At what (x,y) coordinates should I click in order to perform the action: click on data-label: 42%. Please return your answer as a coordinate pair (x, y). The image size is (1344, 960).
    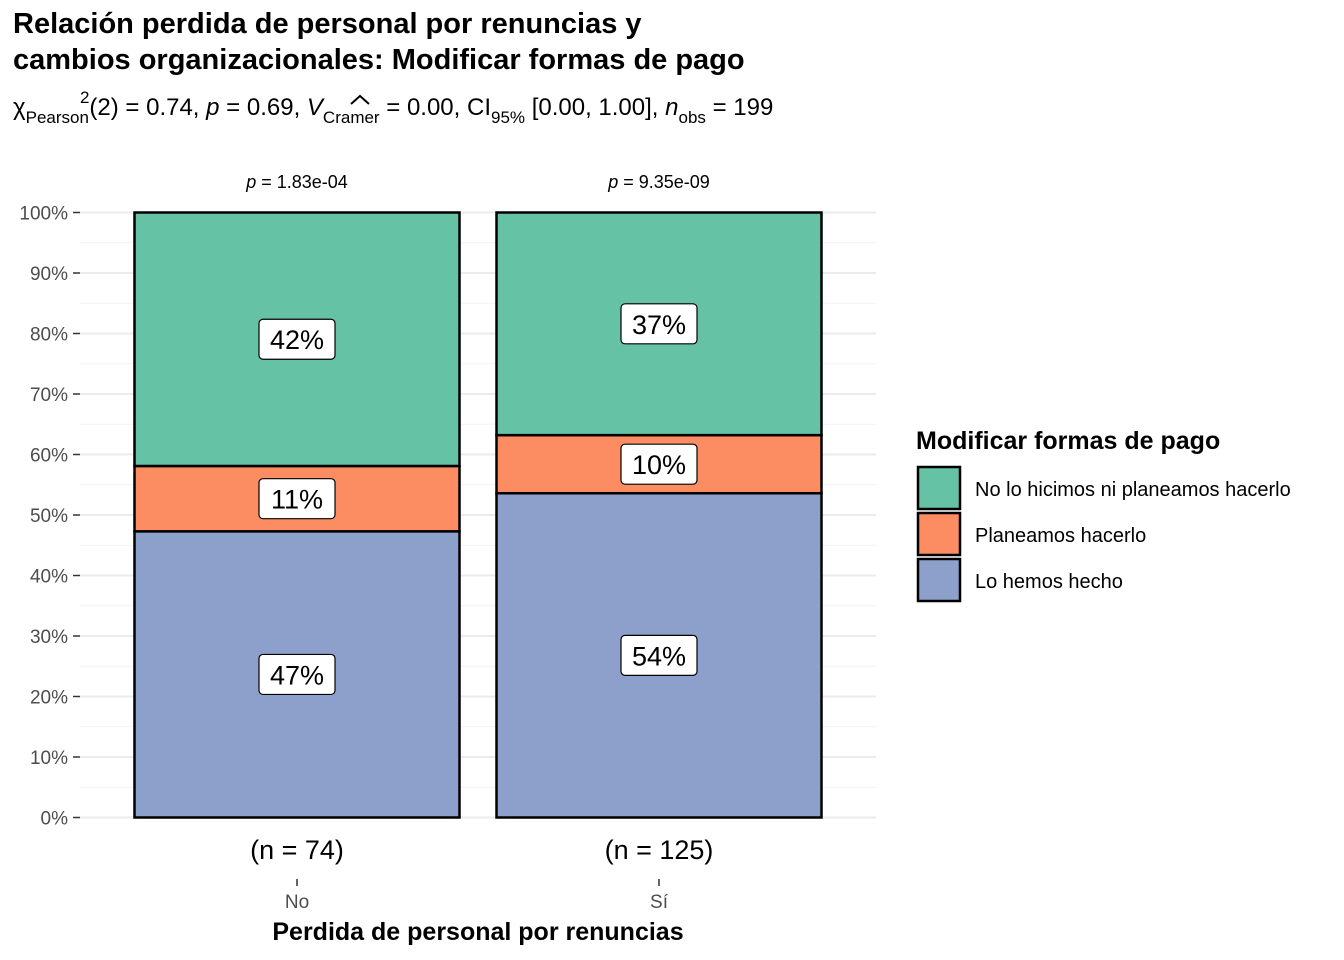
    Looking at the image, I should click on (297, 340).